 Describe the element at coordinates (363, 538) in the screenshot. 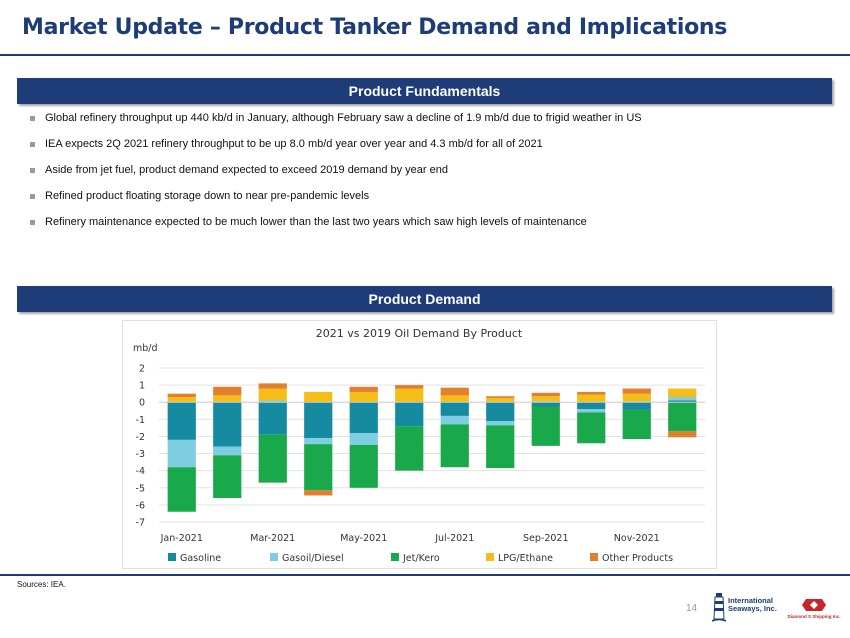

I see `x-tick-label: May-2021` at that location.